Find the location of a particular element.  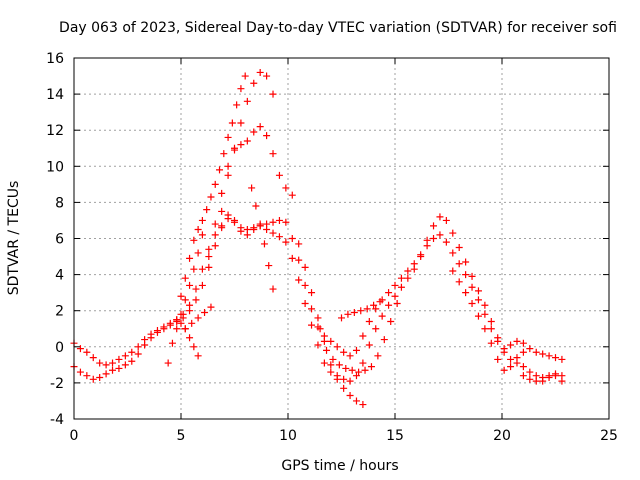

y-tick-label: 14 is located at coordinates (55, 95).